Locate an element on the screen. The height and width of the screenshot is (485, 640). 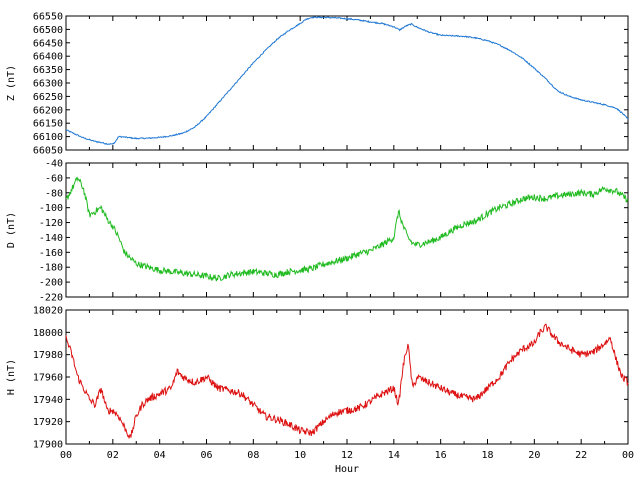
y-tick-label: 66400 is located at coordinates (48, 57).